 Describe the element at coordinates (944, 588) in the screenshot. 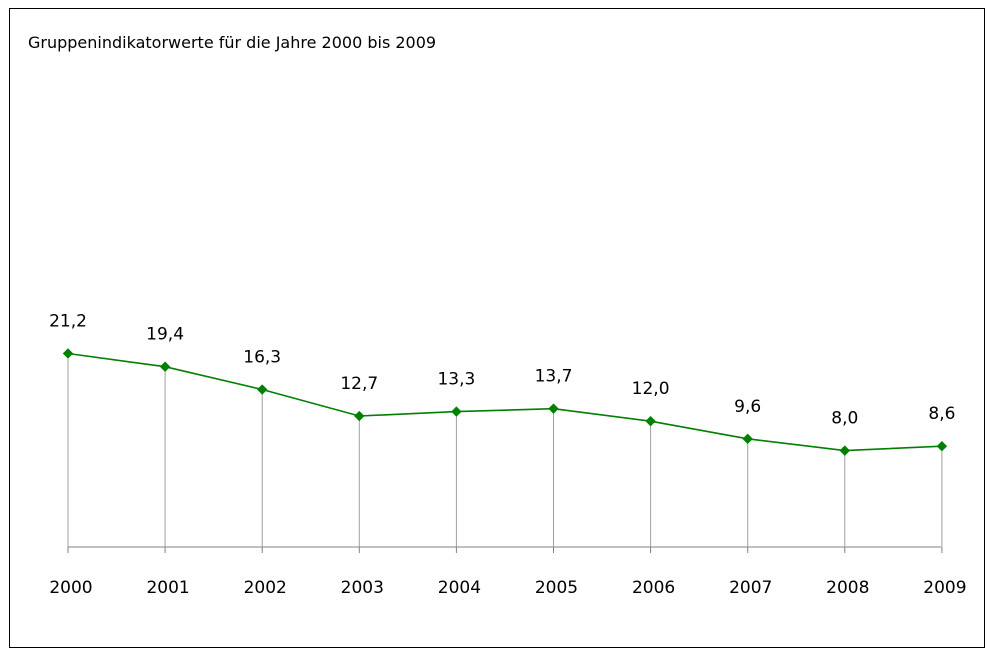

I see `x-tick-label: 2009` at that location.